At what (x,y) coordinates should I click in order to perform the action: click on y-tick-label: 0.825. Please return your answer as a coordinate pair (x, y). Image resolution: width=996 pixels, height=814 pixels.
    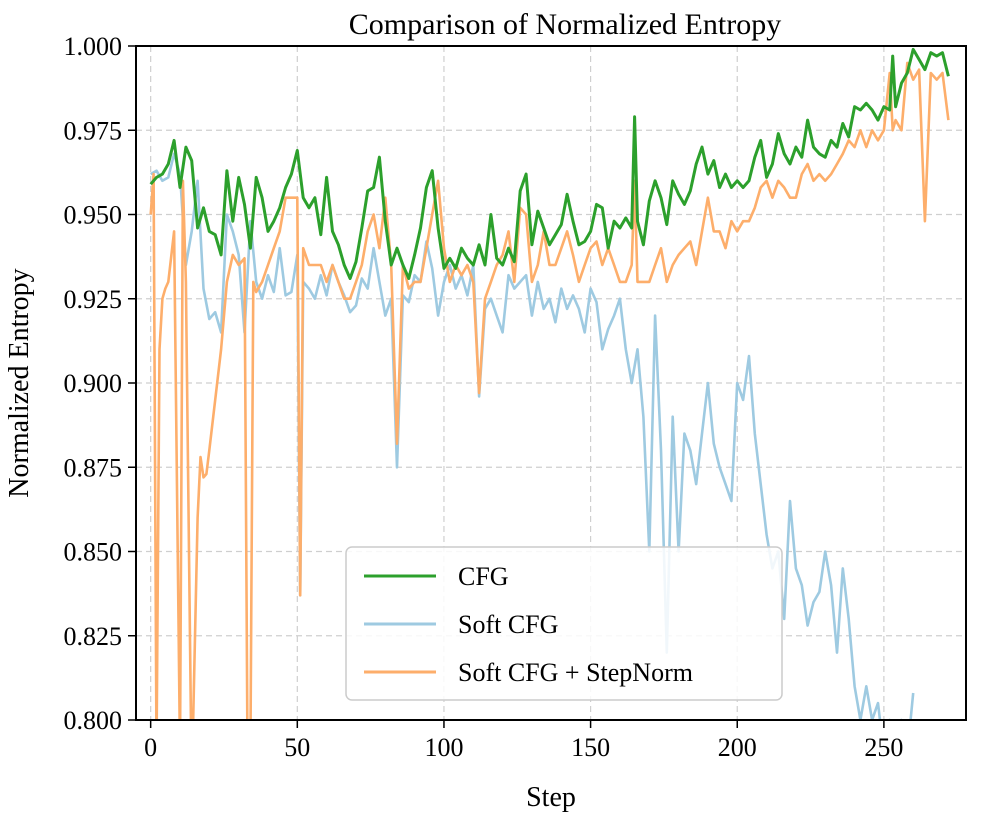
    Looking at the image, I should click on (93, 636).